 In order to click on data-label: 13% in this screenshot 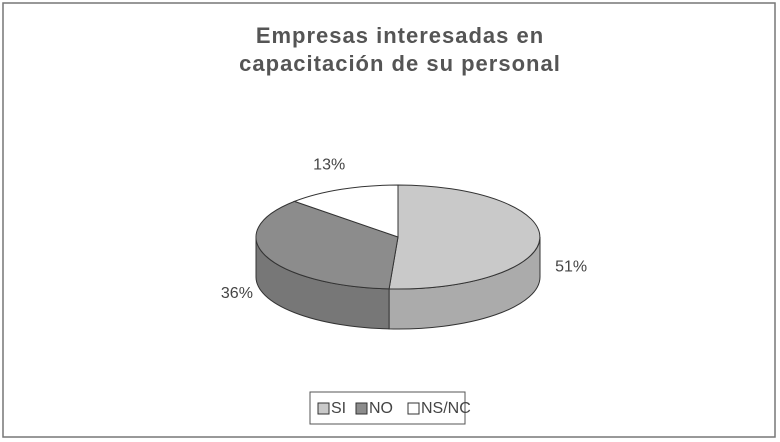, I will do `click(329, 165)`.